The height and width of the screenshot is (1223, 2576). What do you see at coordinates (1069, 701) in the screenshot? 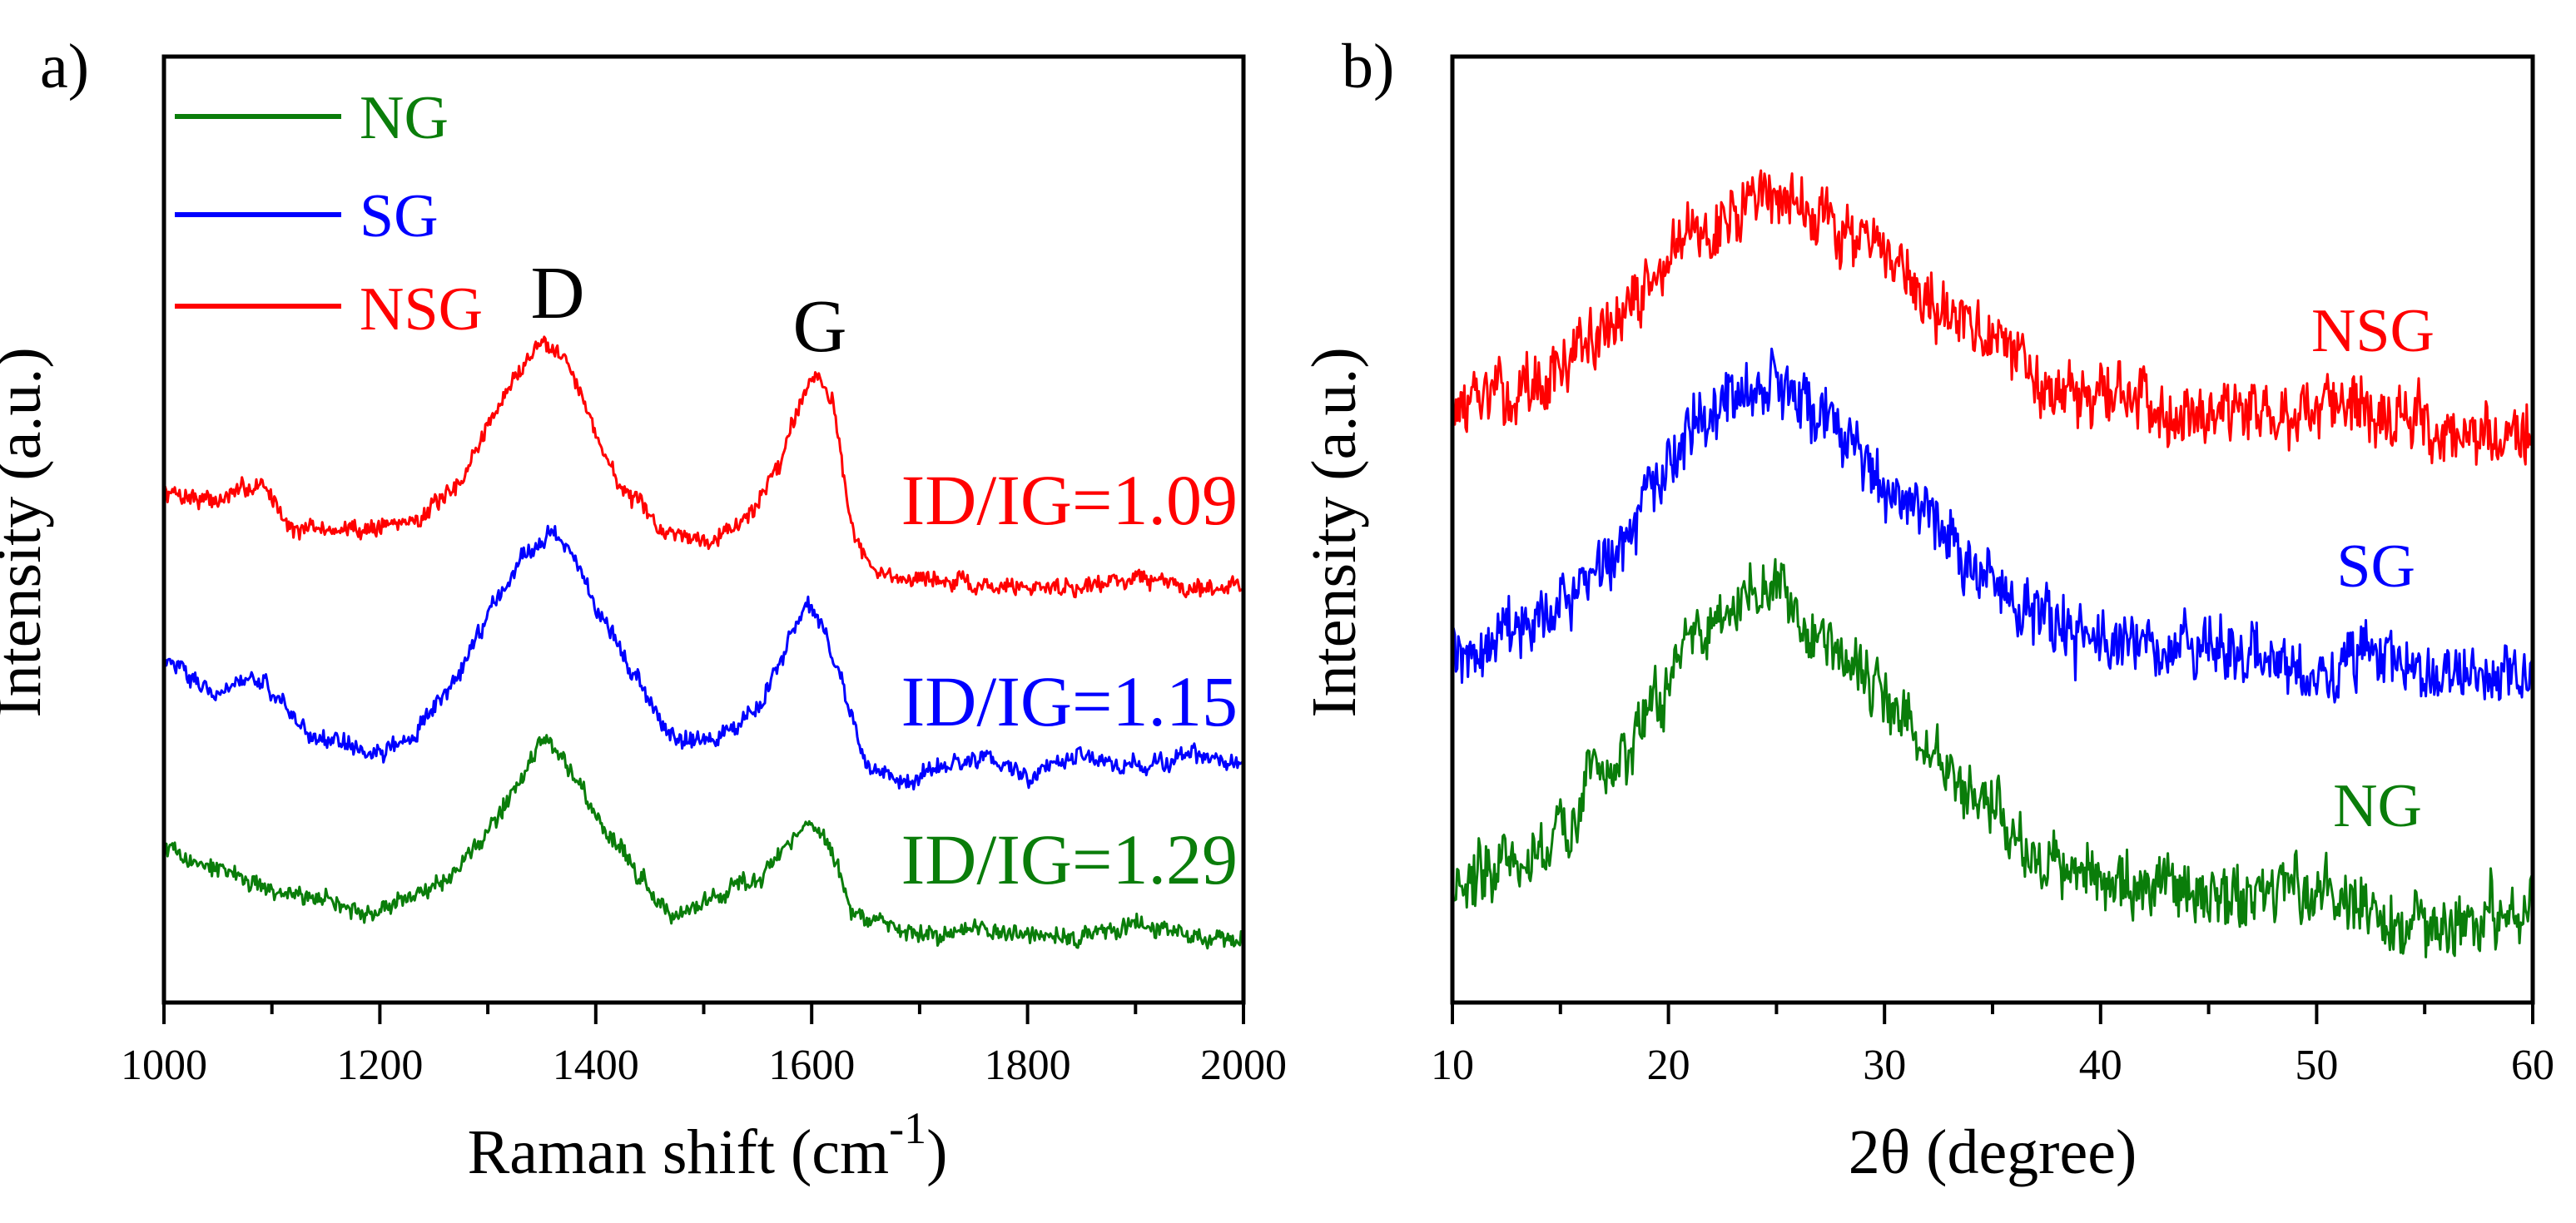
I see `ratio-label-sg: ID/IG=1.15` at bounding box center [1069, 701].